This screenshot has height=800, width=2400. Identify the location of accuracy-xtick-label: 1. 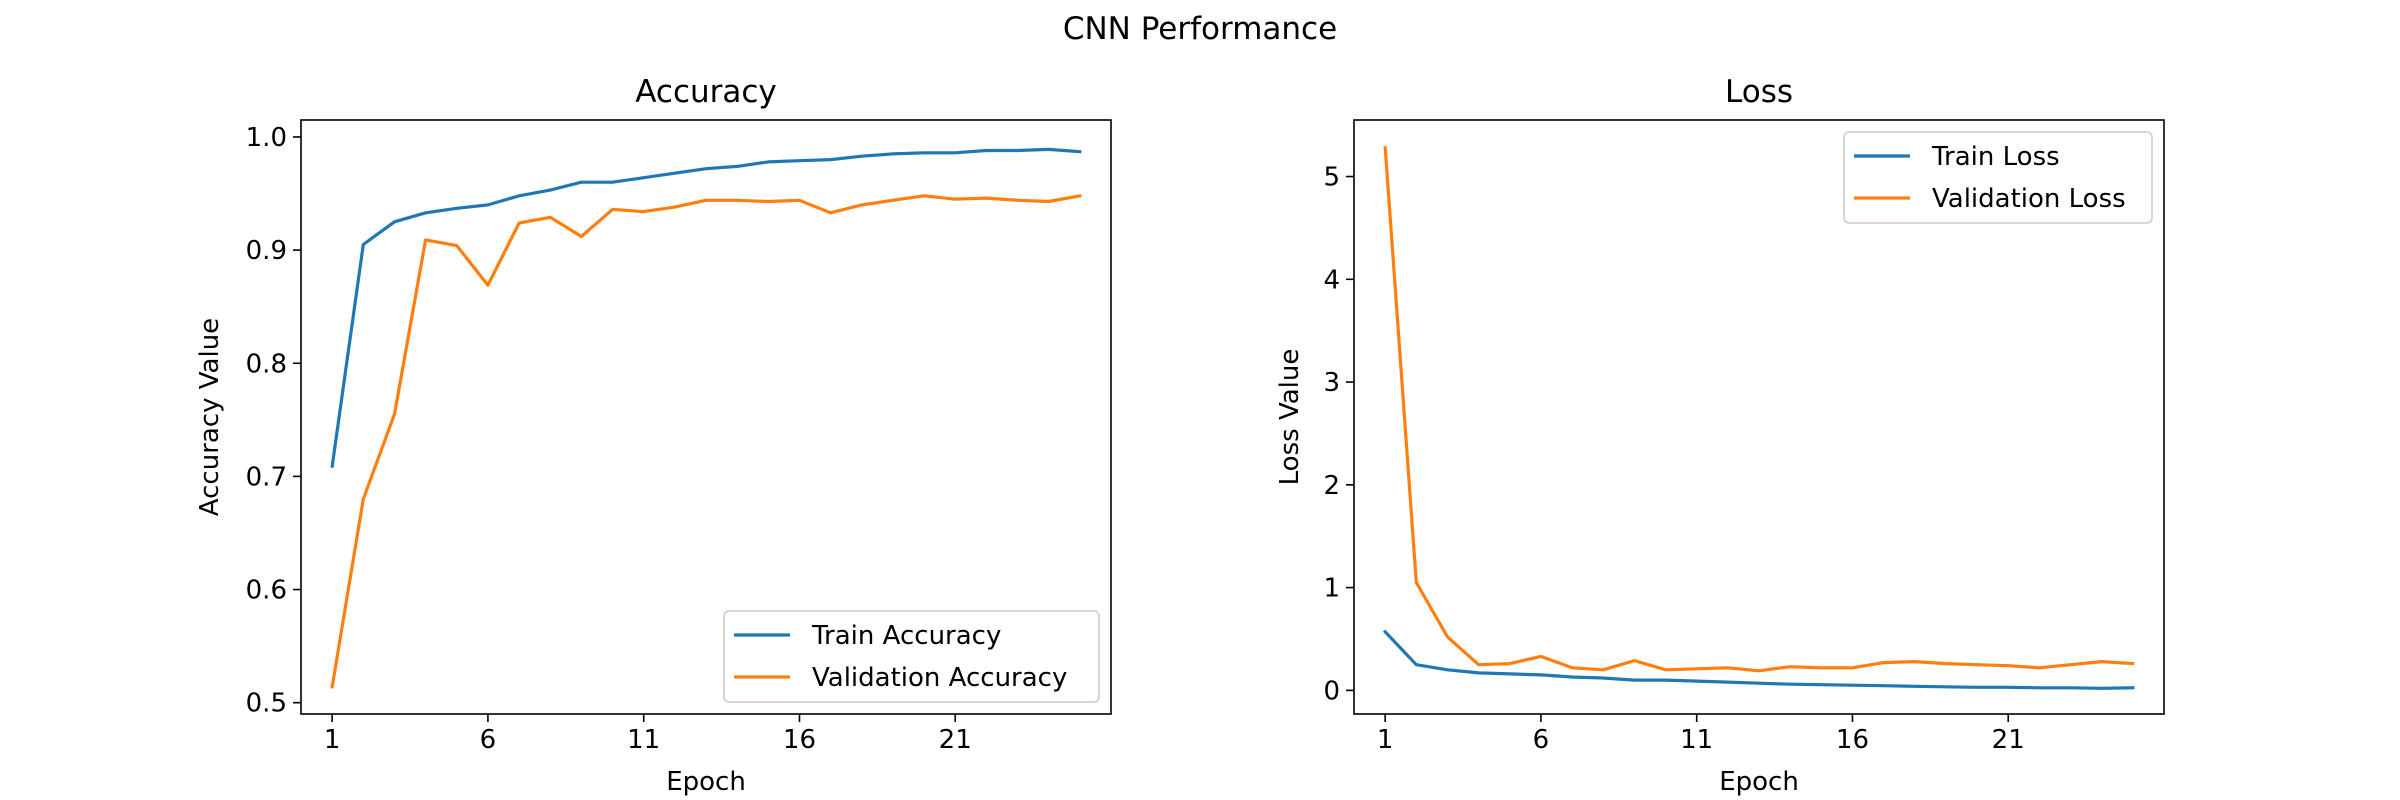
(332, 740).